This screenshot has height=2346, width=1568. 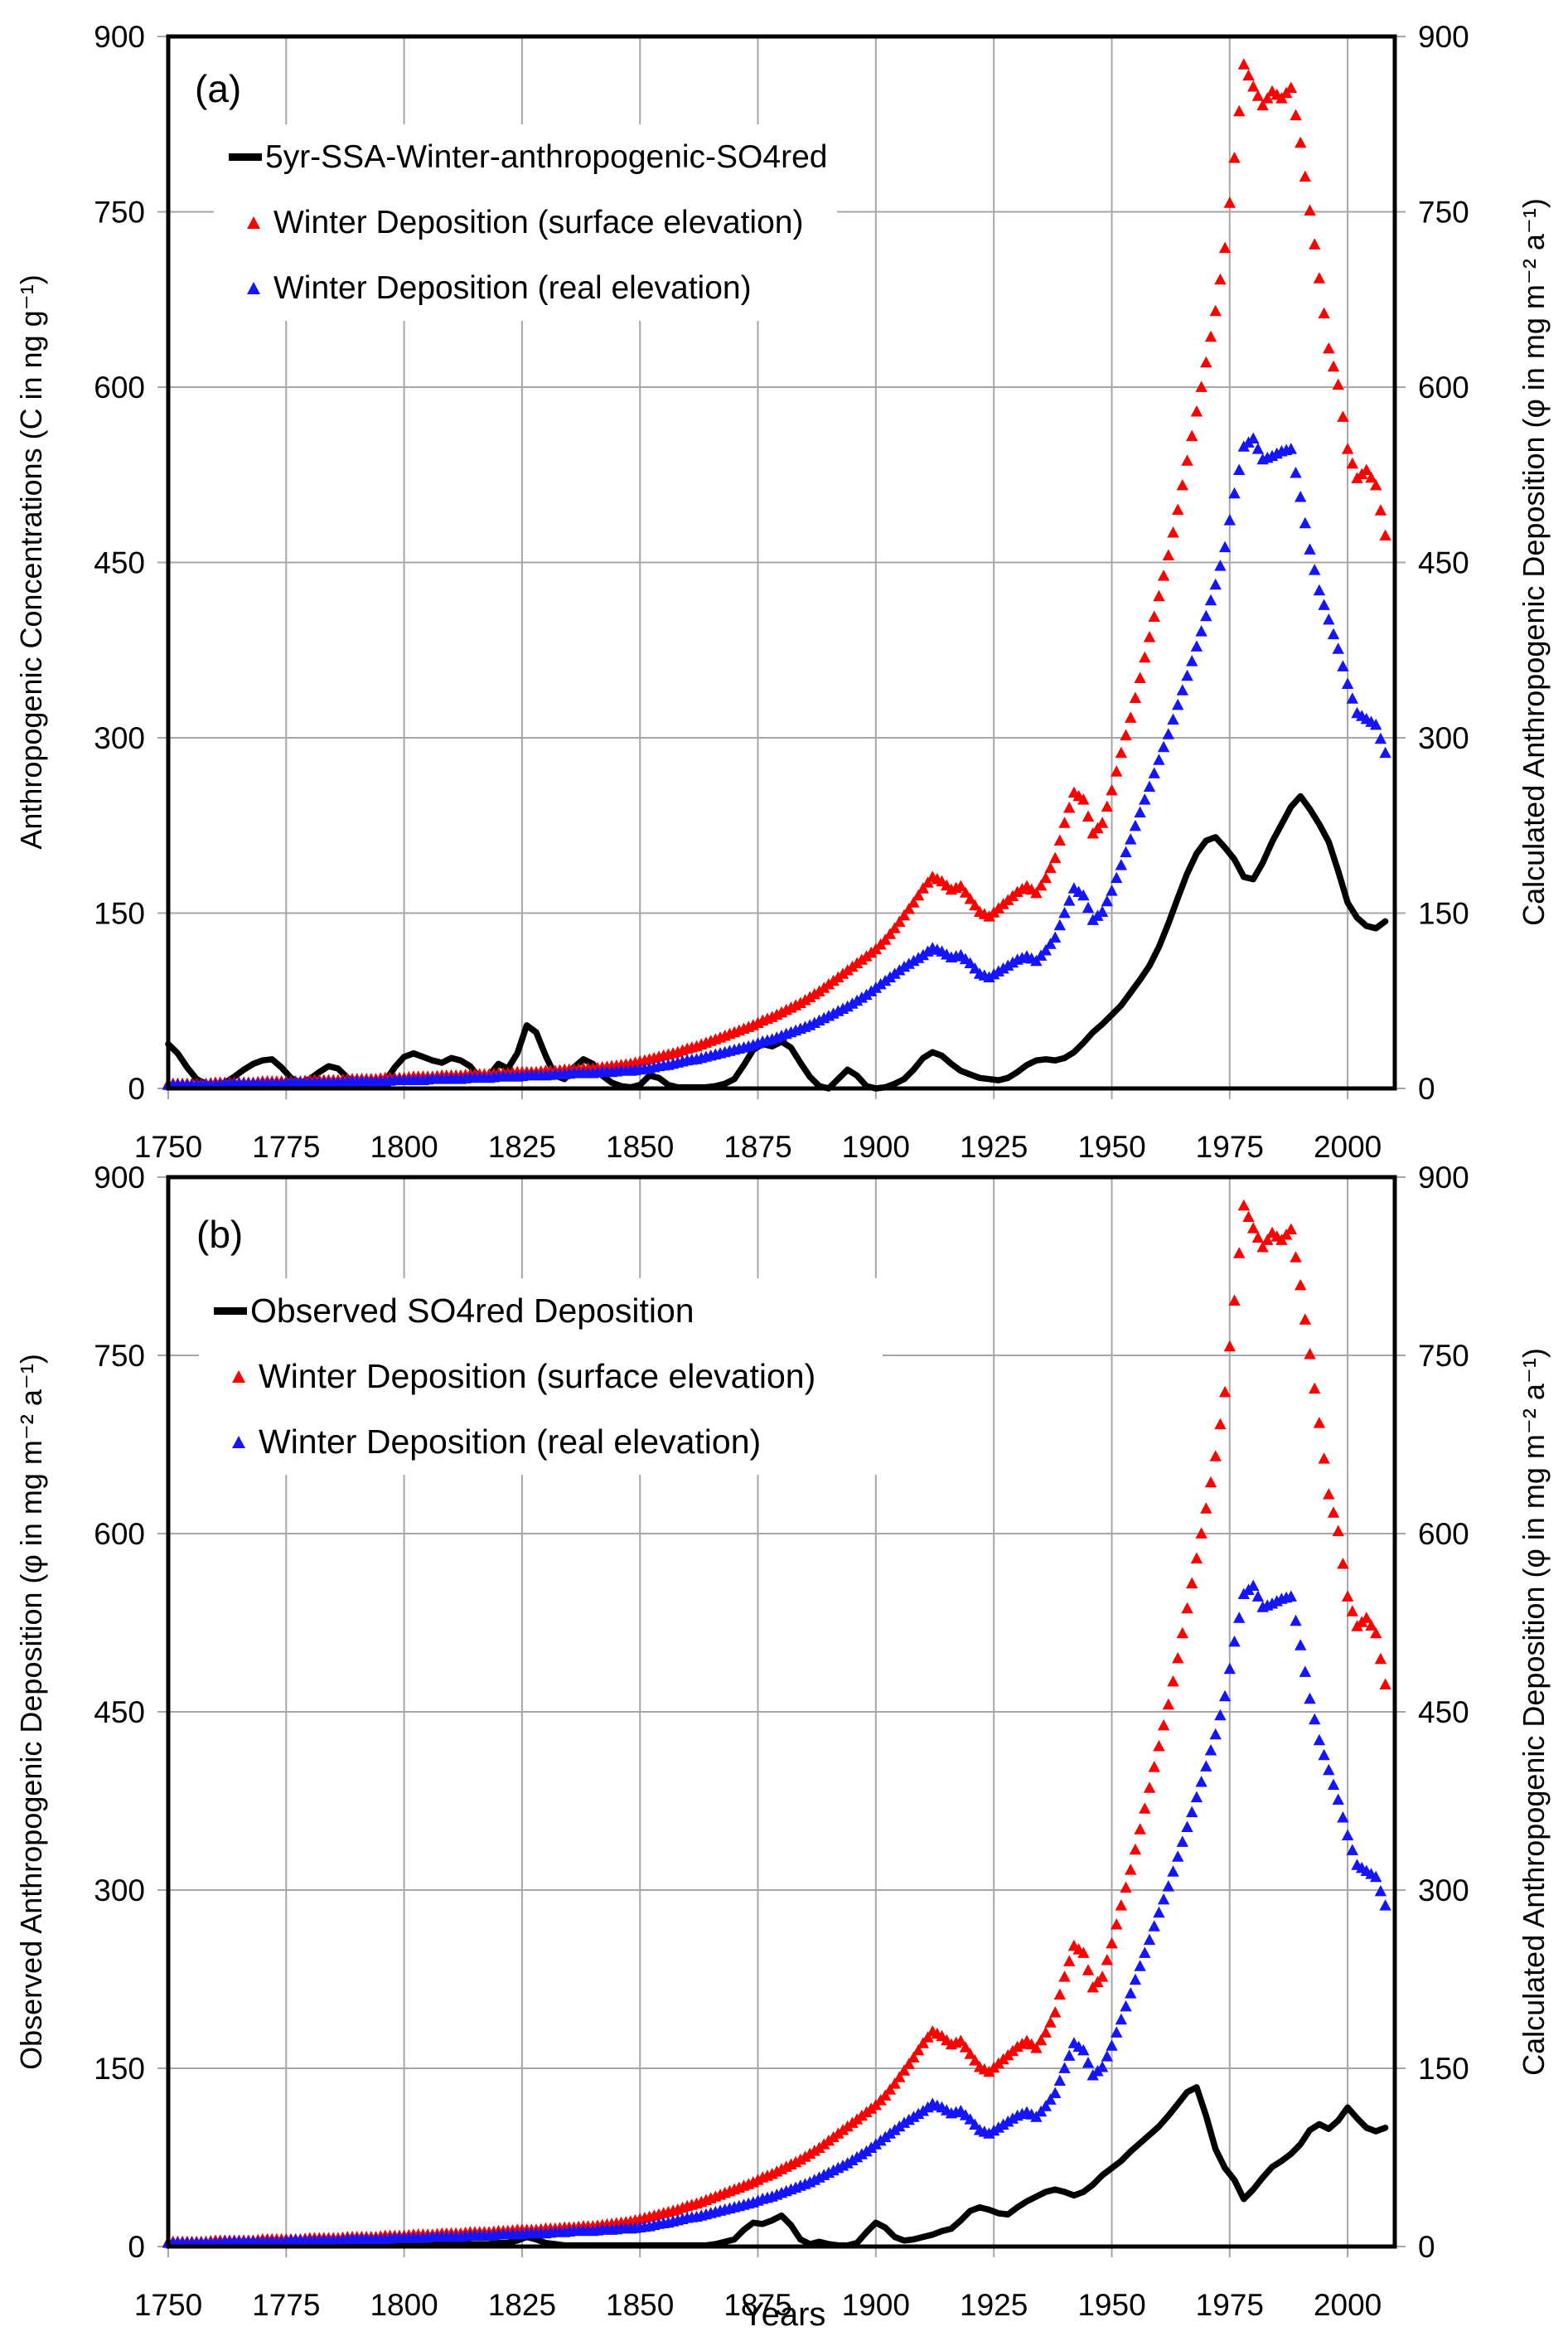 I want to click on legend-label: Observed SO4red Deposition, so click(x=472, y=1311).